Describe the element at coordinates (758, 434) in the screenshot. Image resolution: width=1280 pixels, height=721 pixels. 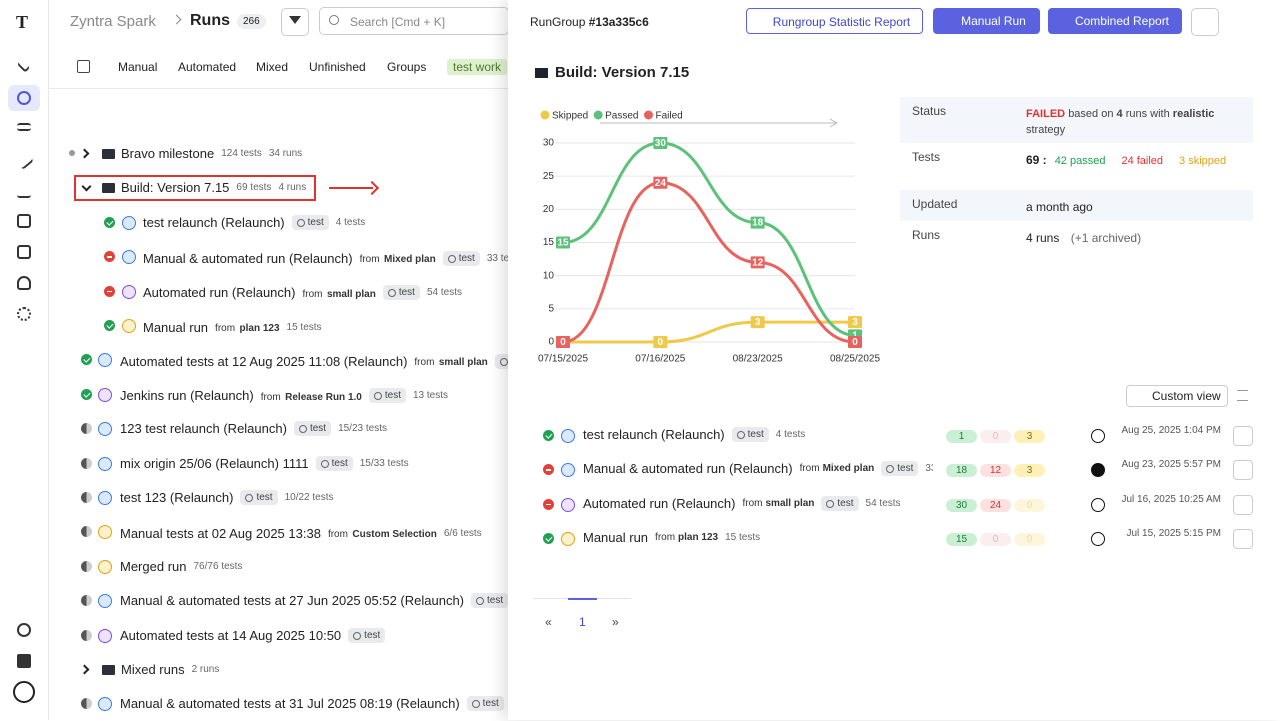
I see `run-row: test relaunch (Relaunch) test 4 tests` at that location.